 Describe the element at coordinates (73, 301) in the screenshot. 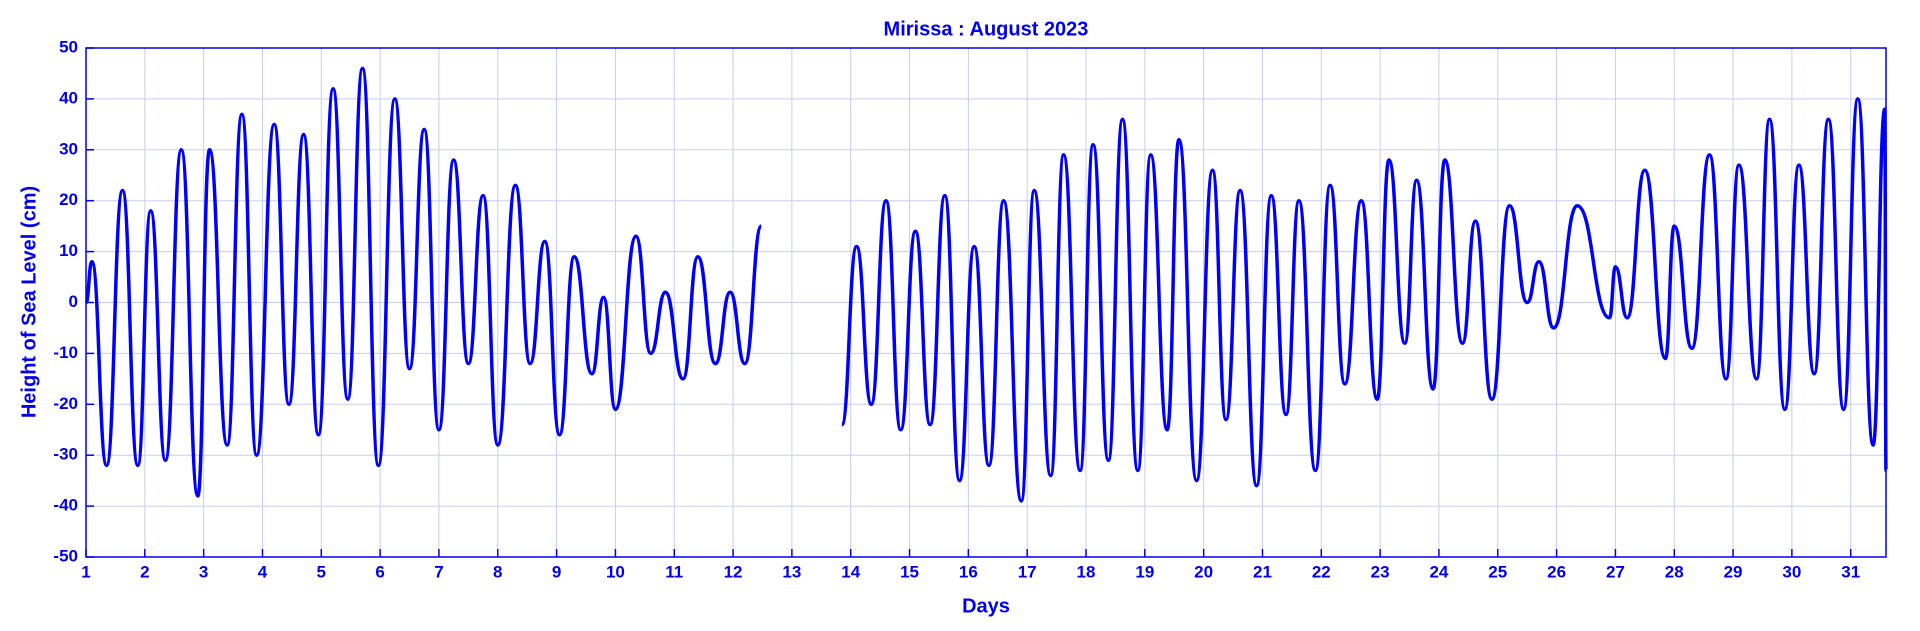

I see `y-tick-label: 0` at that location.